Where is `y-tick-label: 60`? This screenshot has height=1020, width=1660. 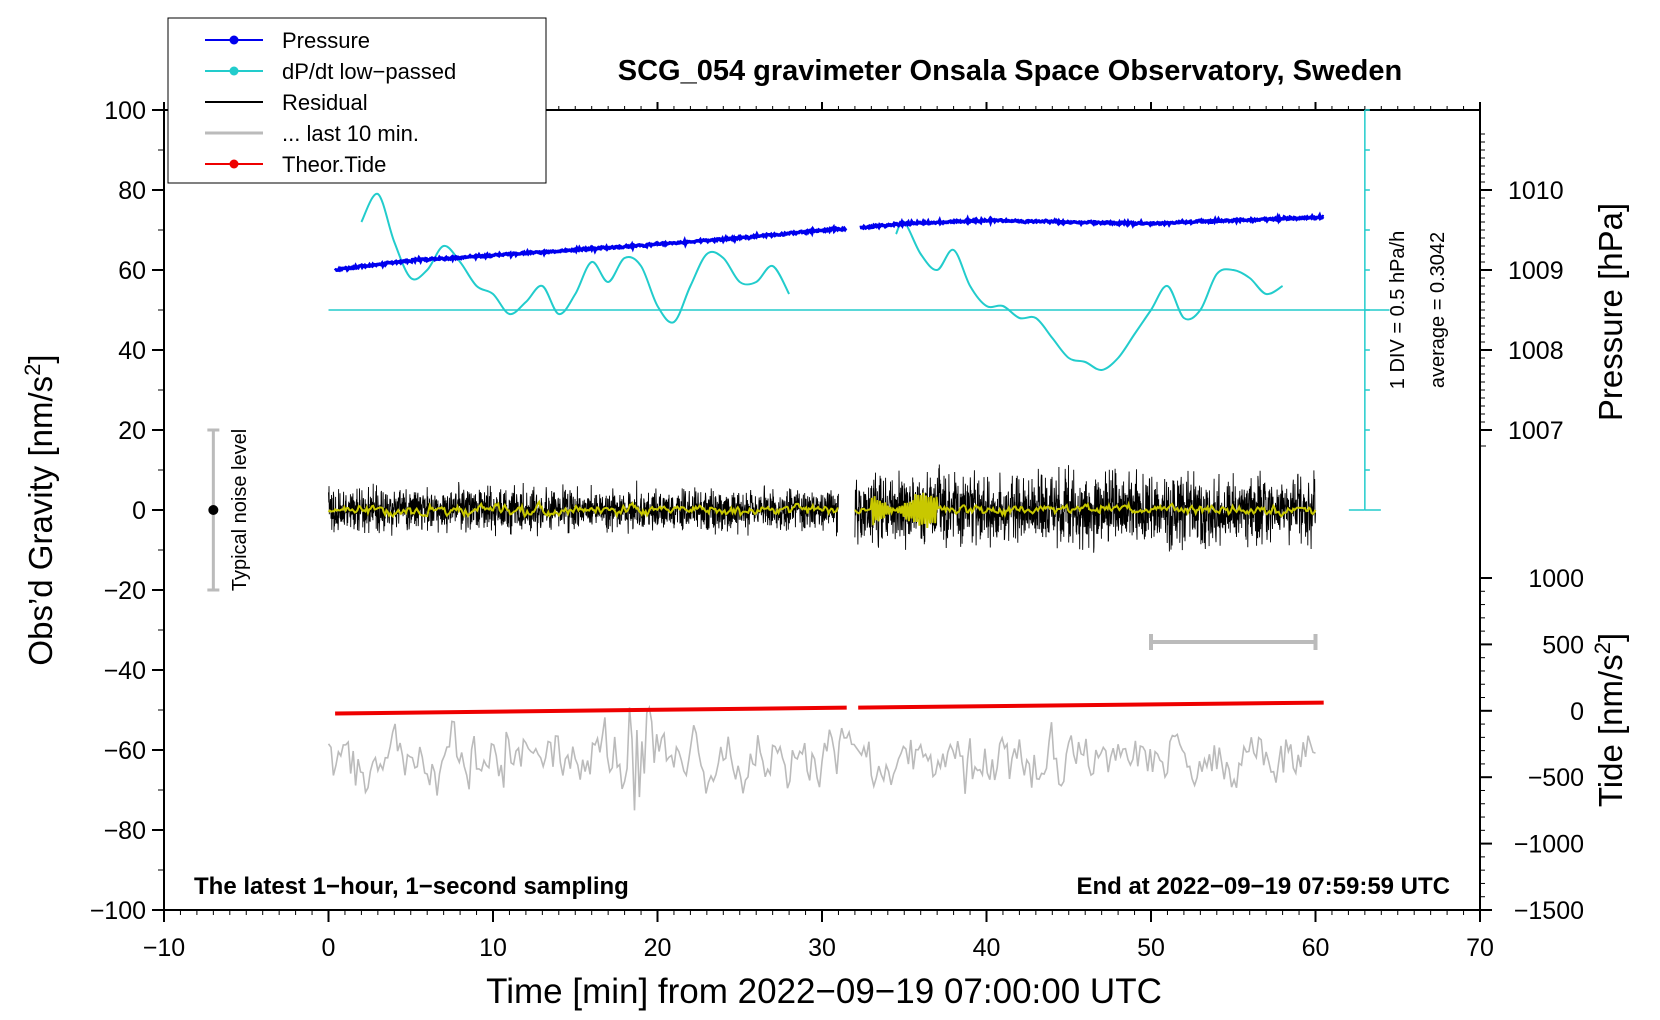
y-tick-label: 60 is located at coordinates (132, 271).